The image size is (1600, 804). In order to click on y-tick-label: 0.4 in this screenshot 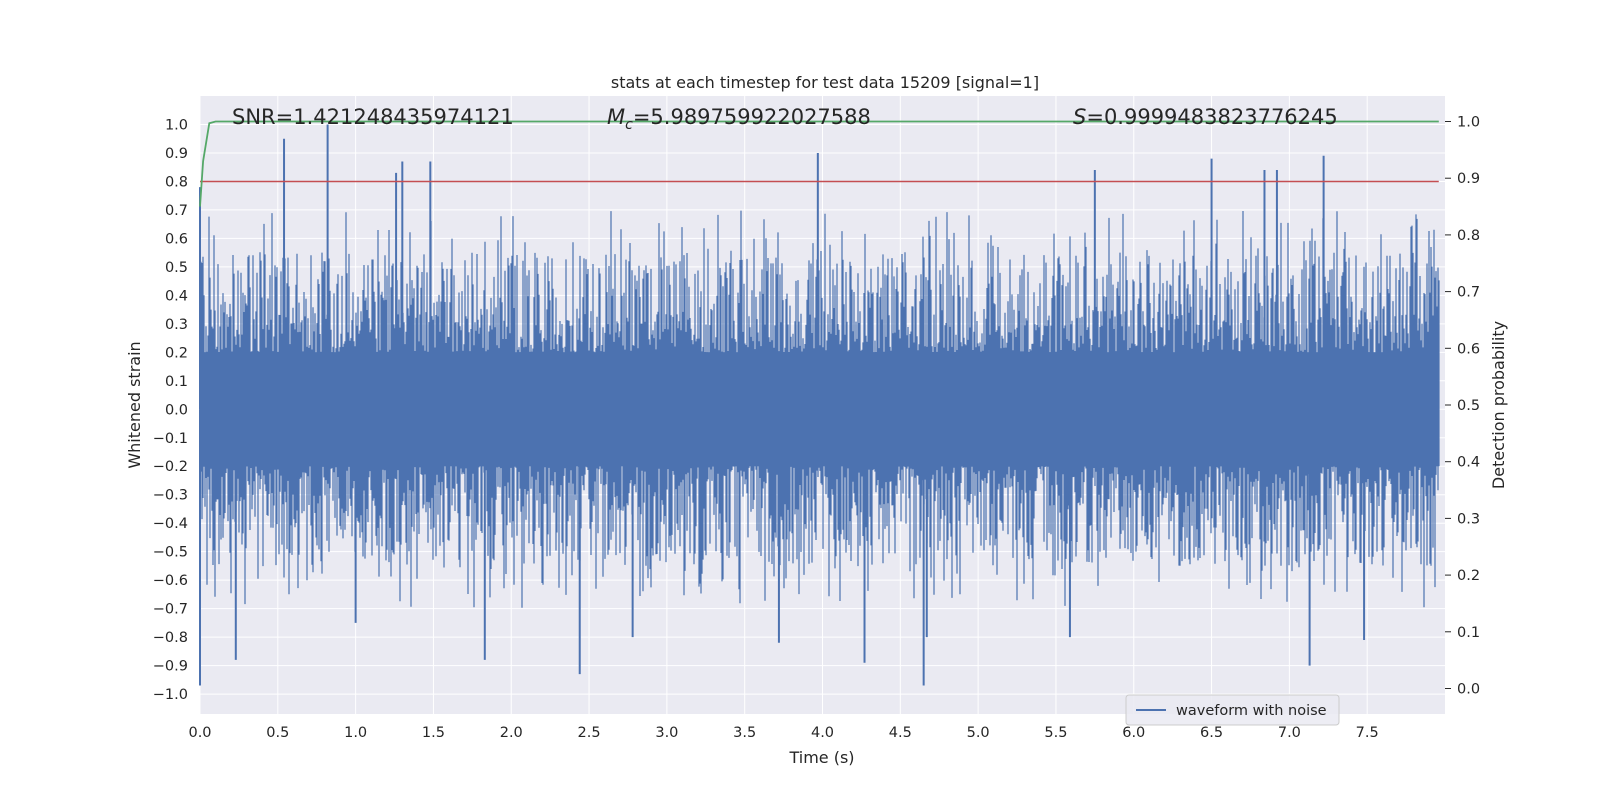, I will do `click(176, 296)`.